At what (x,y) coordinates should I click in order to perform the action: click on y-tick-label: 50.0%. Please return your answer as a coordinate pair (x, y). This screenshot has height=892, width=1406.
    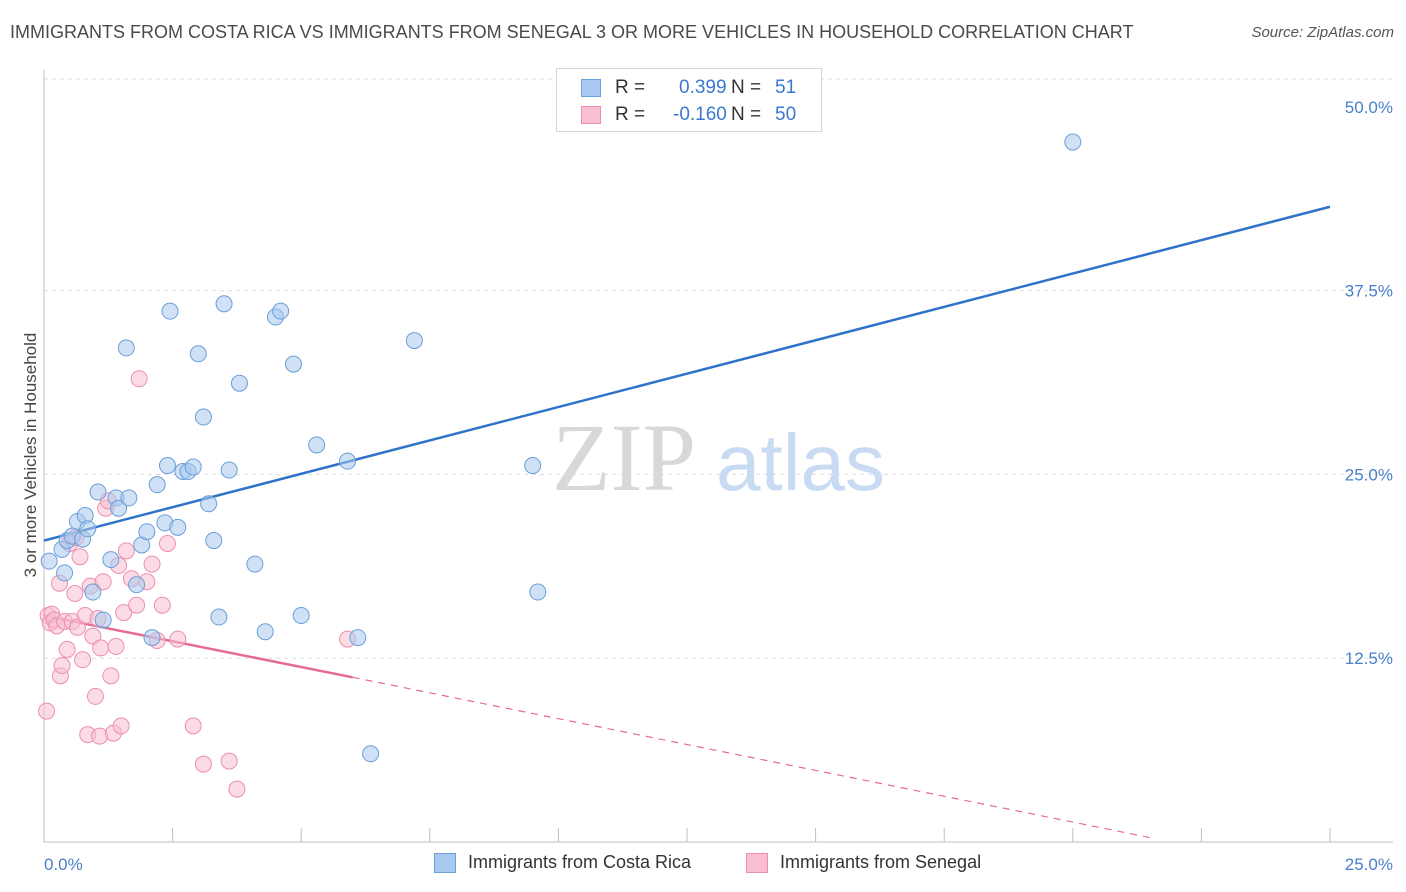
    Looking at the image, I should click on (1369, 107).